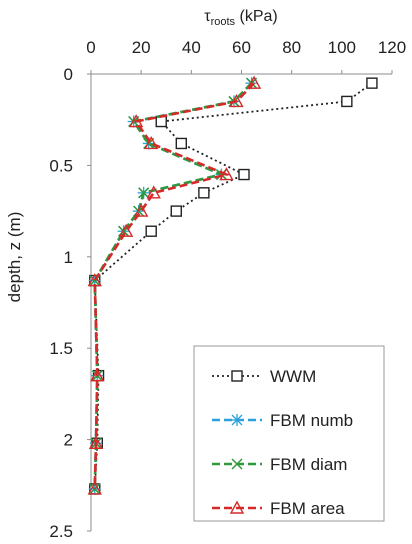 The height and width of the screenshot is (544, 412). I want to click on y-tick-label: 1, so click(68, 257).